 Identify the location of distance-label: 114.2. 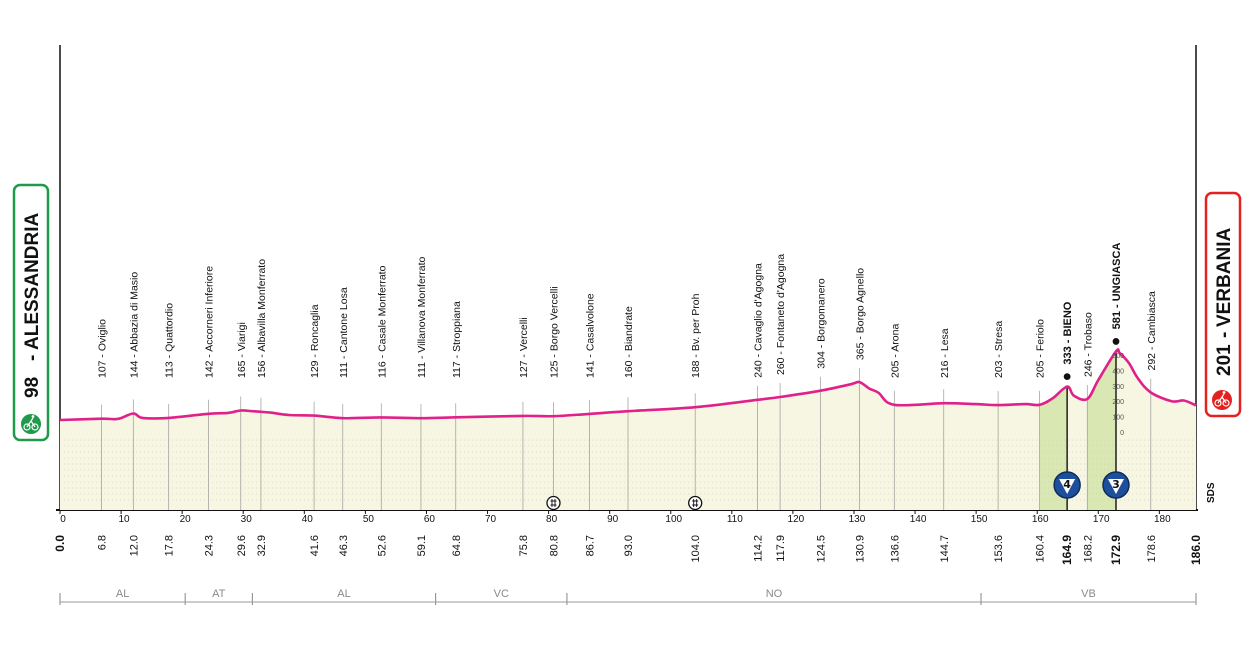
(759, 548).